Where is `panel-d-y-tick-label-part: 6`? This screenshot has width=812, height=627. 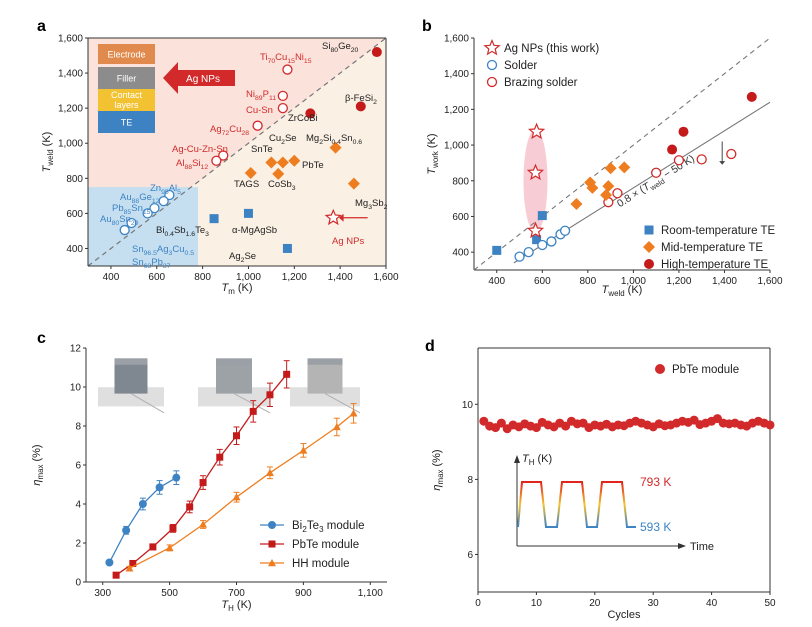
panel-d-y-tick-label-part: 6 is located at coordinates (470, 555).